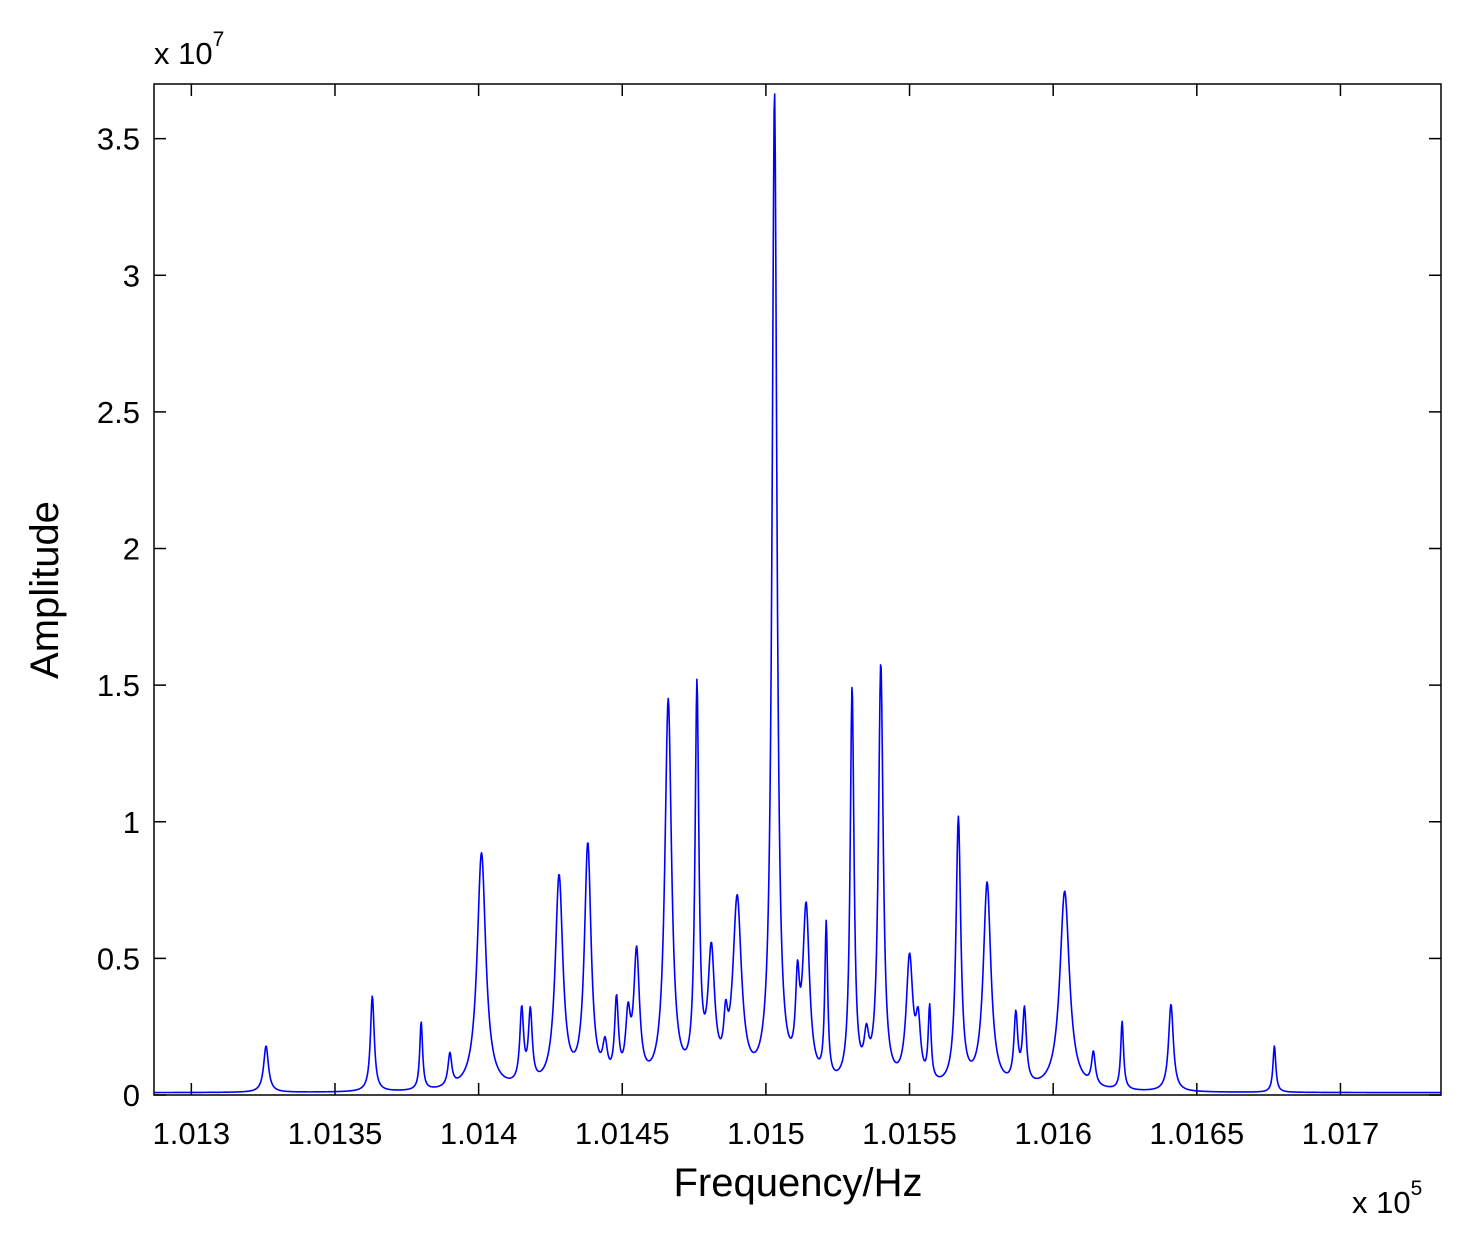 This screenshot has width=1470, height=1238. I want to click on y-tick-label: 3.5, so click(118, 139).